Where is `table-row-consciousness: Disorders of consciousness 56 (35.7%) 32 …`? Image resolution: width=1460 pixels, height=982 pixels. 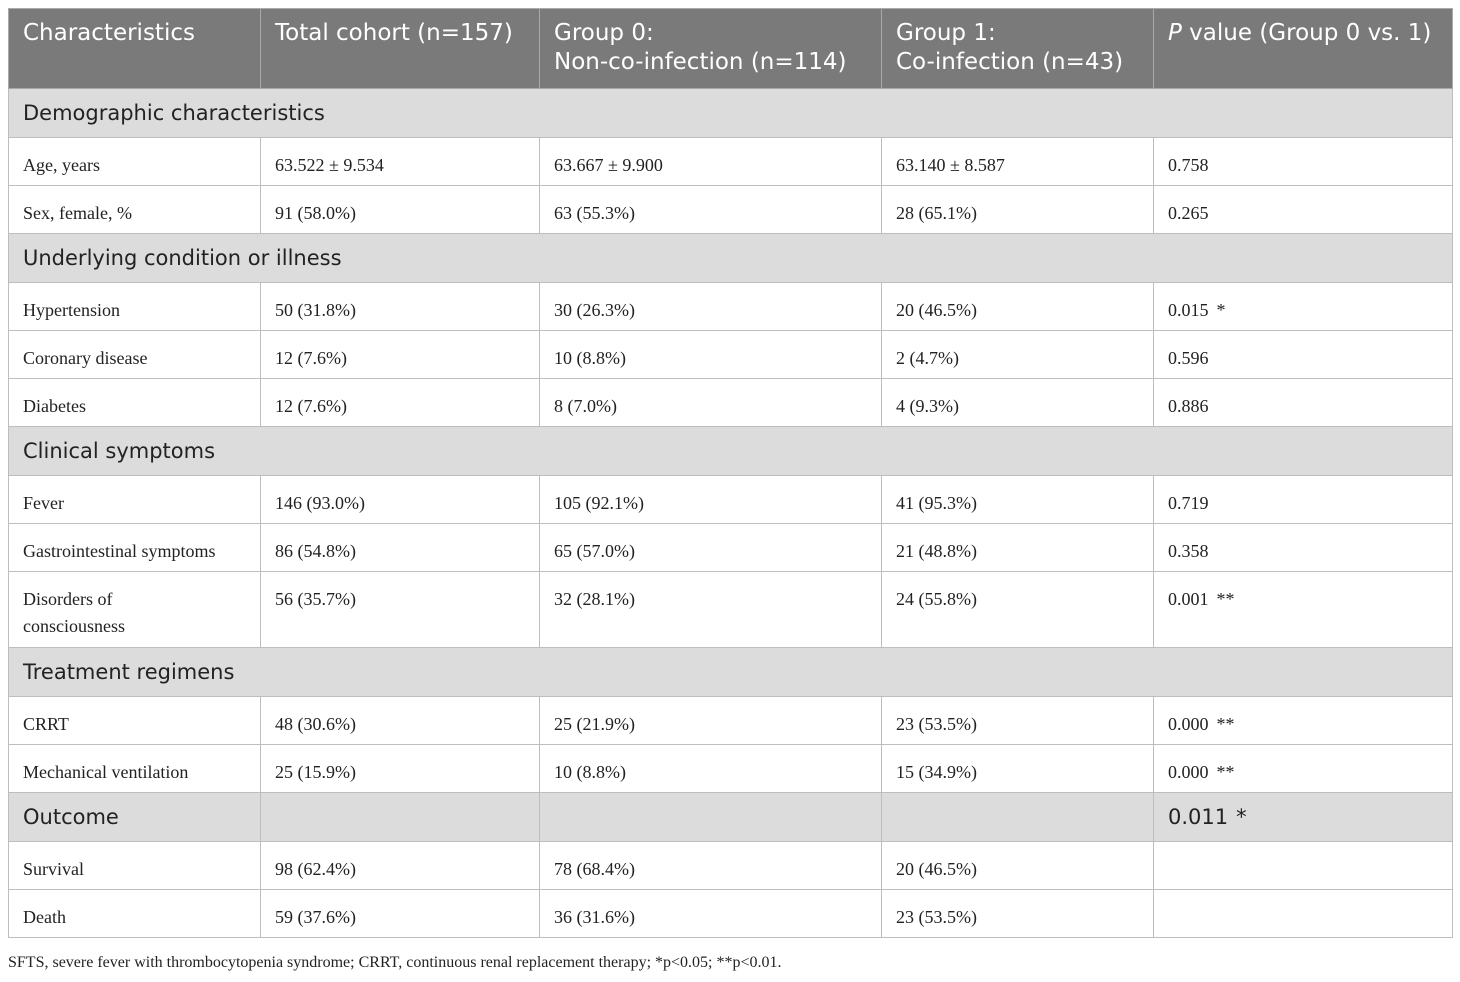
table-row-consciousness: Disorders of consciousness 56 (35.7%) 32 … is located at coordinates (730, 609).